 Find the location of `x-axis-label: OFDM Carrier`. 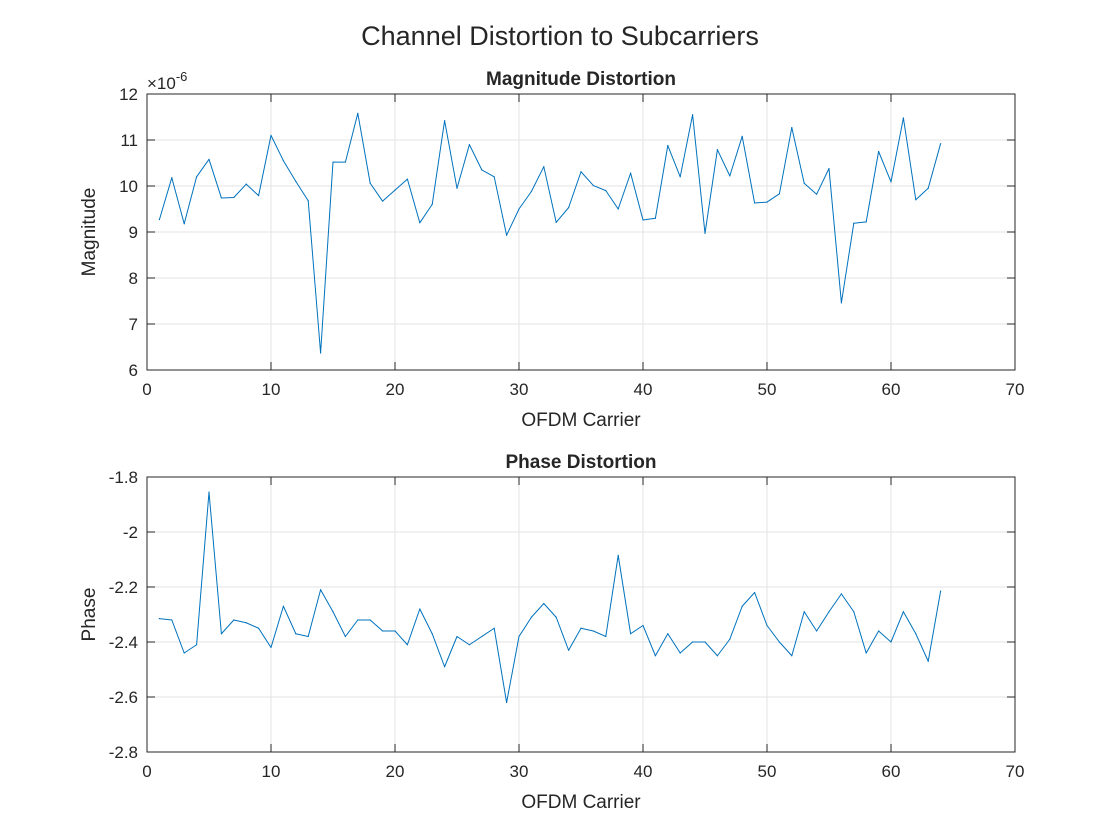

x-axis-label: OFDM Carrier is located at coordinates (581, 802).